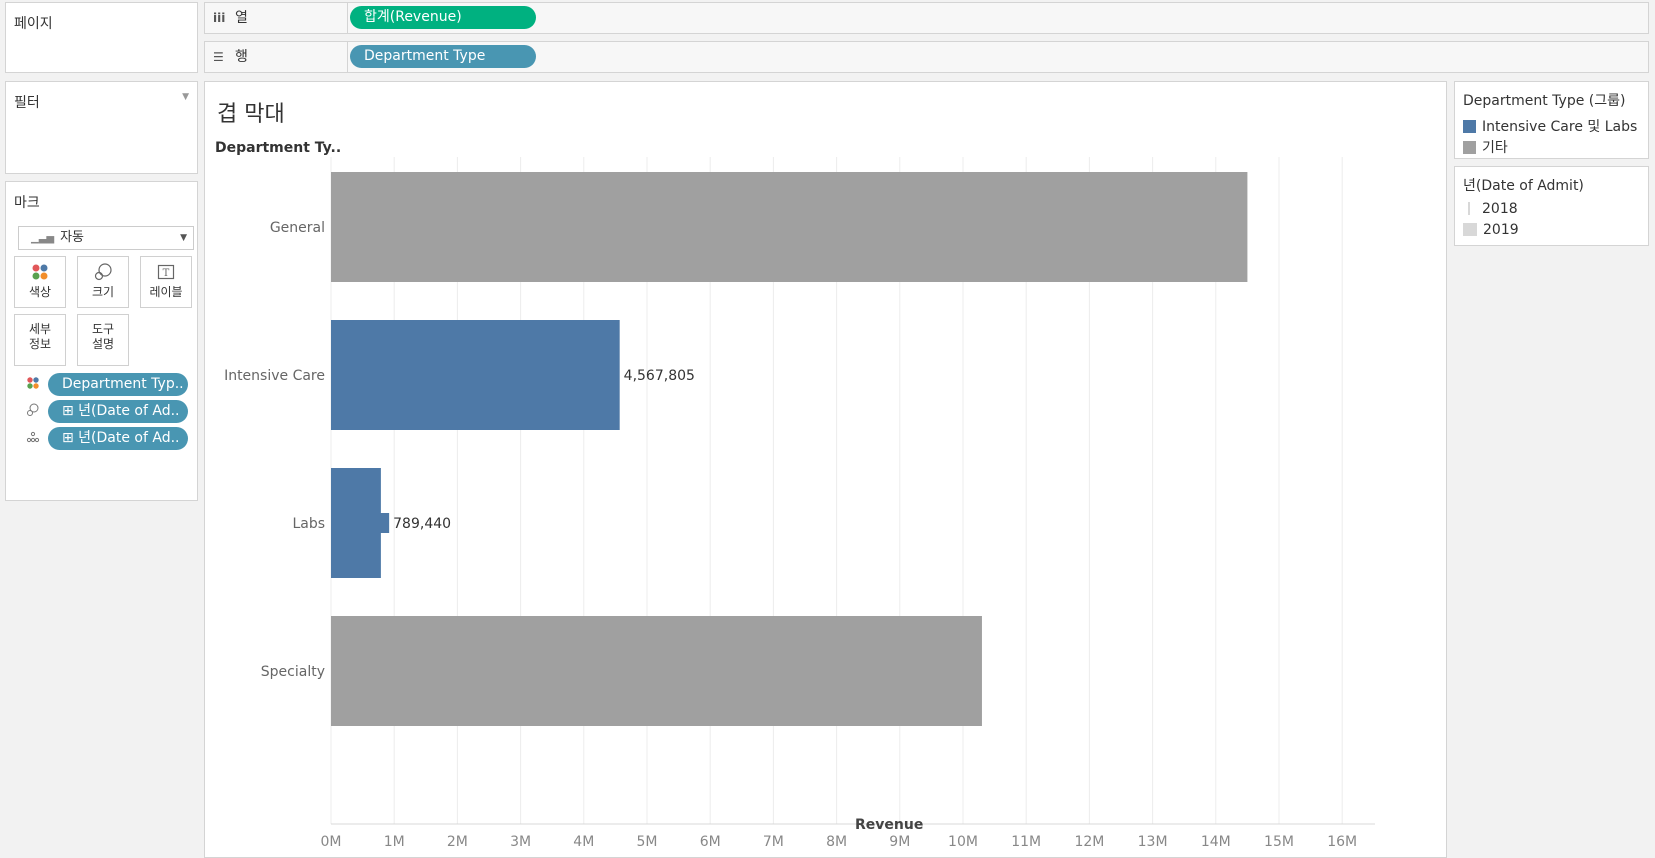 This screenshot has width=1655, height=858. Describe the element at coordinates (118, 411) in the screenshot. I see `year-size-mark-pill: ⊞ 년(Date of Ad..` at that location.